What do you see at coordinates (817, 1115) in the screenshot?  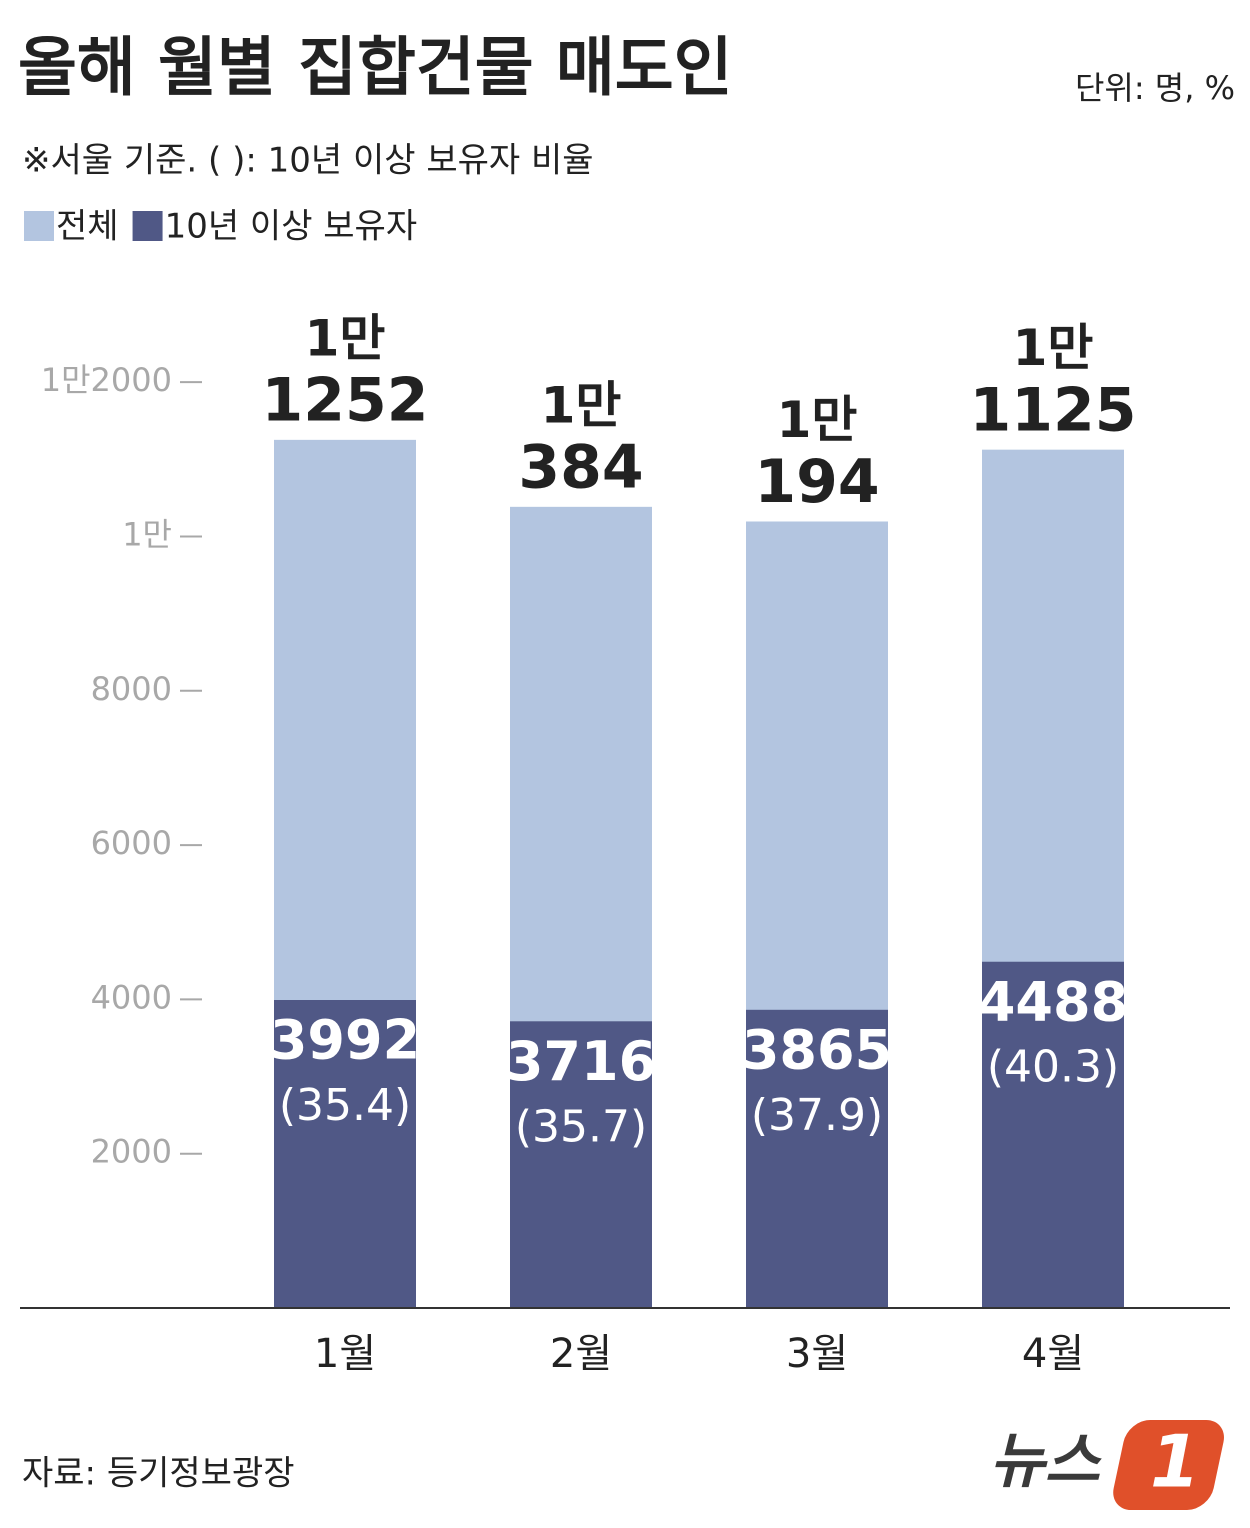 I see `share-label: (37.9)` at bounding box center [817, 1115].